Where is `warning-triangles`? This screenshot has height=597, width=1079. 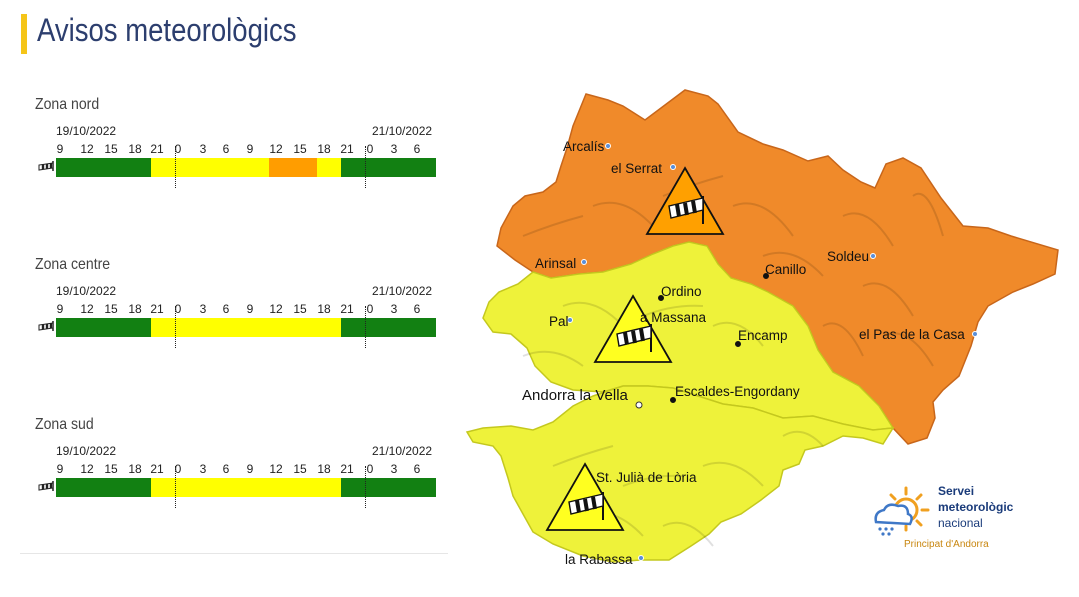
warning-triangles is located at coordinates (635, 348).